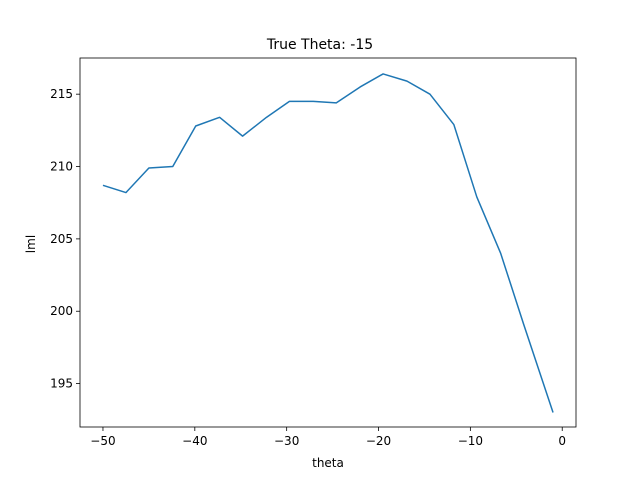 This screenshot has height=480, width=640. Describe the element at coordinates (378, 441) in the screenshot. I see `x-tick-label: −20` at that location.